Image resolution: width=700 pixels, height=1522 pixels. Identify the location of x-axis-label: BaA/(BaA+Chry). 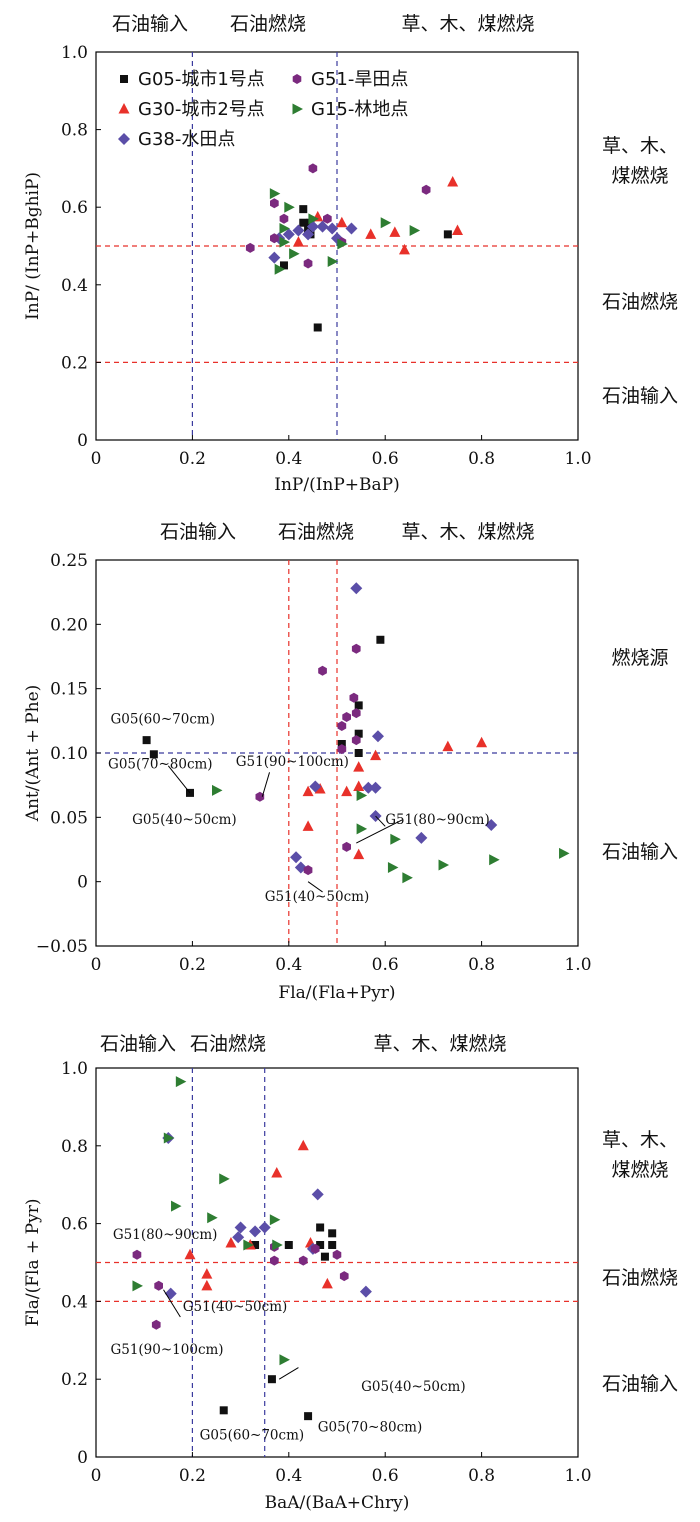
(337, 1503).